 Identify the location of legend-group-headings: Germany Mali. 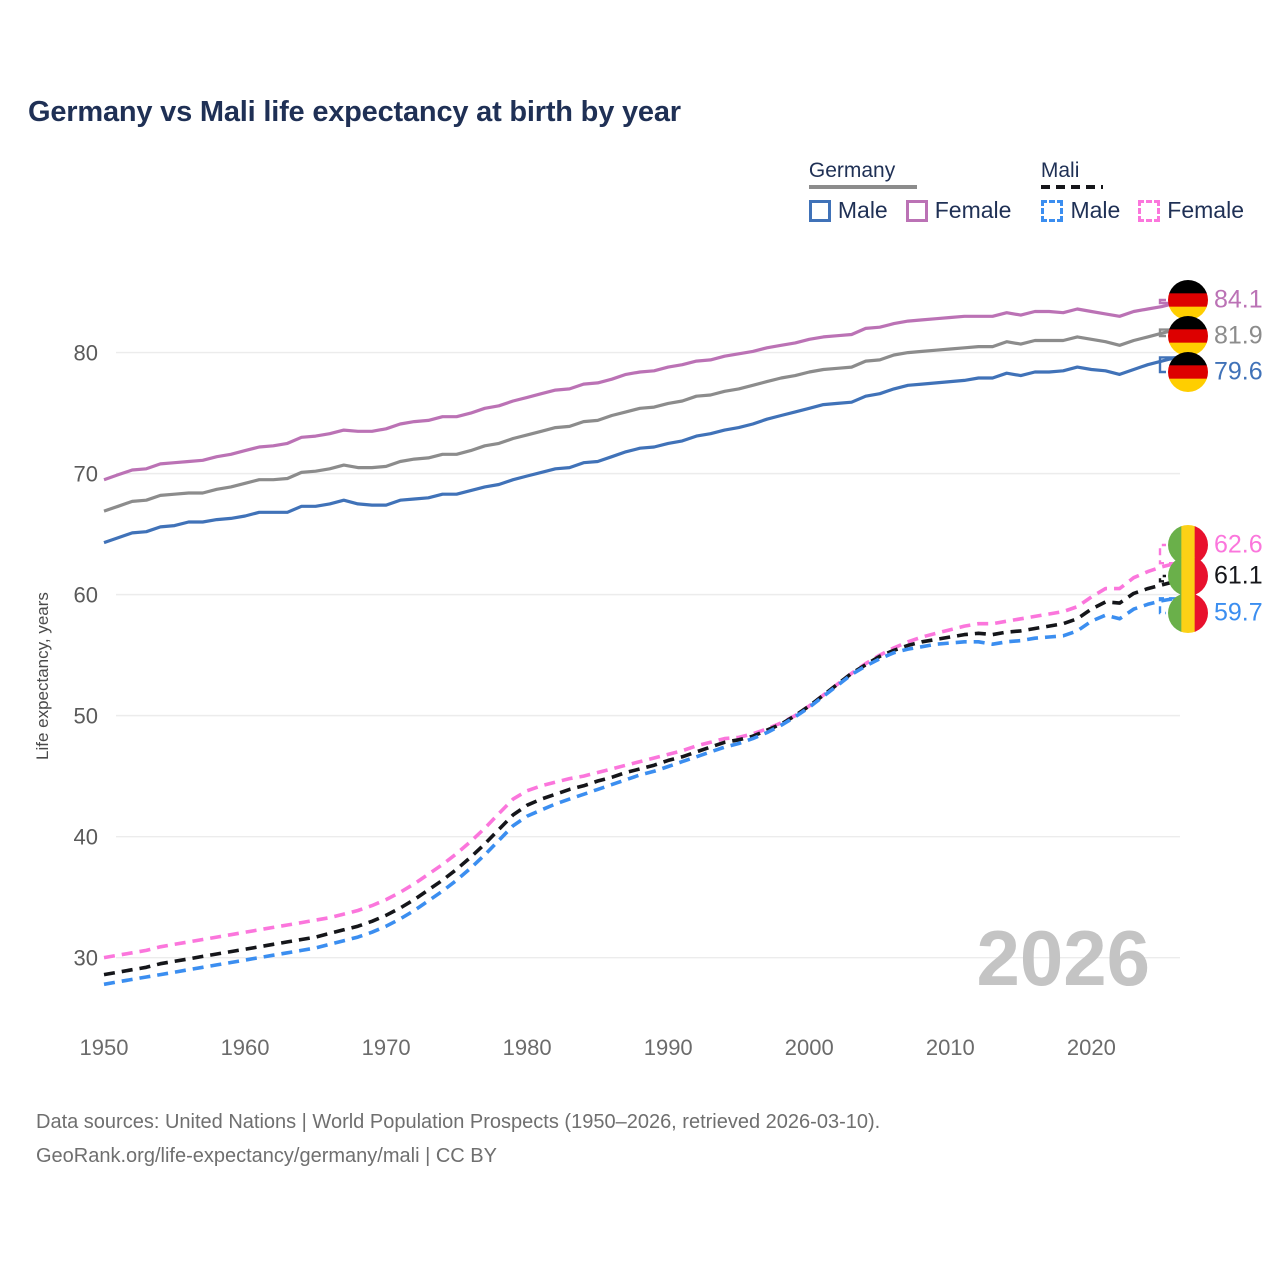
(955, 174).